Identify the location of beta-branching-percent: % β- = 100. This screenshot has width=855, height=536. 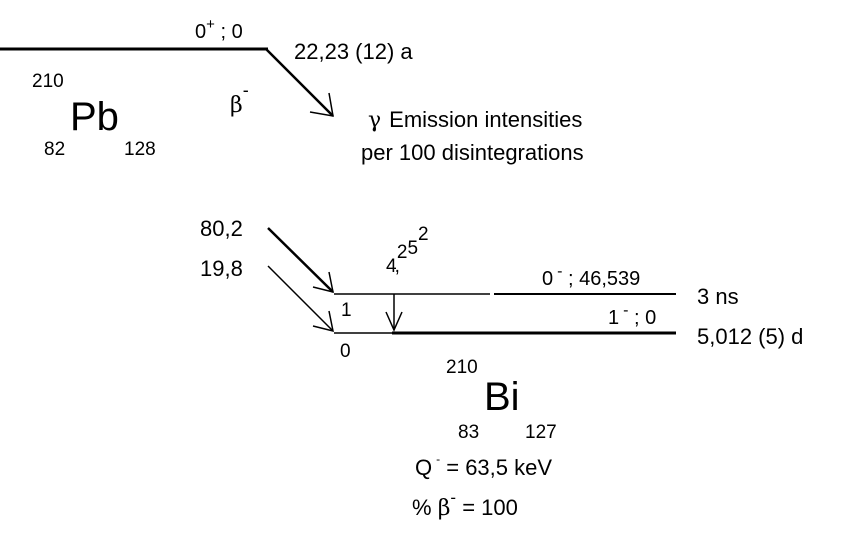
(465, 504).